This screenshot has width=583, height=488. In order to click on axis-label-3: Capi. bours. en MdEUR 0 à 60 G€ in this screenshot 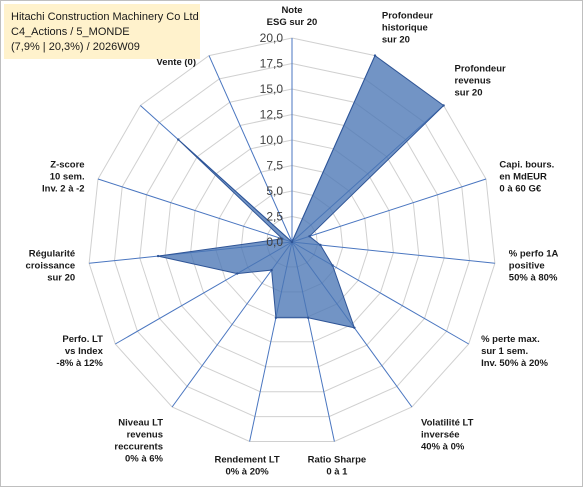, I will do `click(526, 176)`.